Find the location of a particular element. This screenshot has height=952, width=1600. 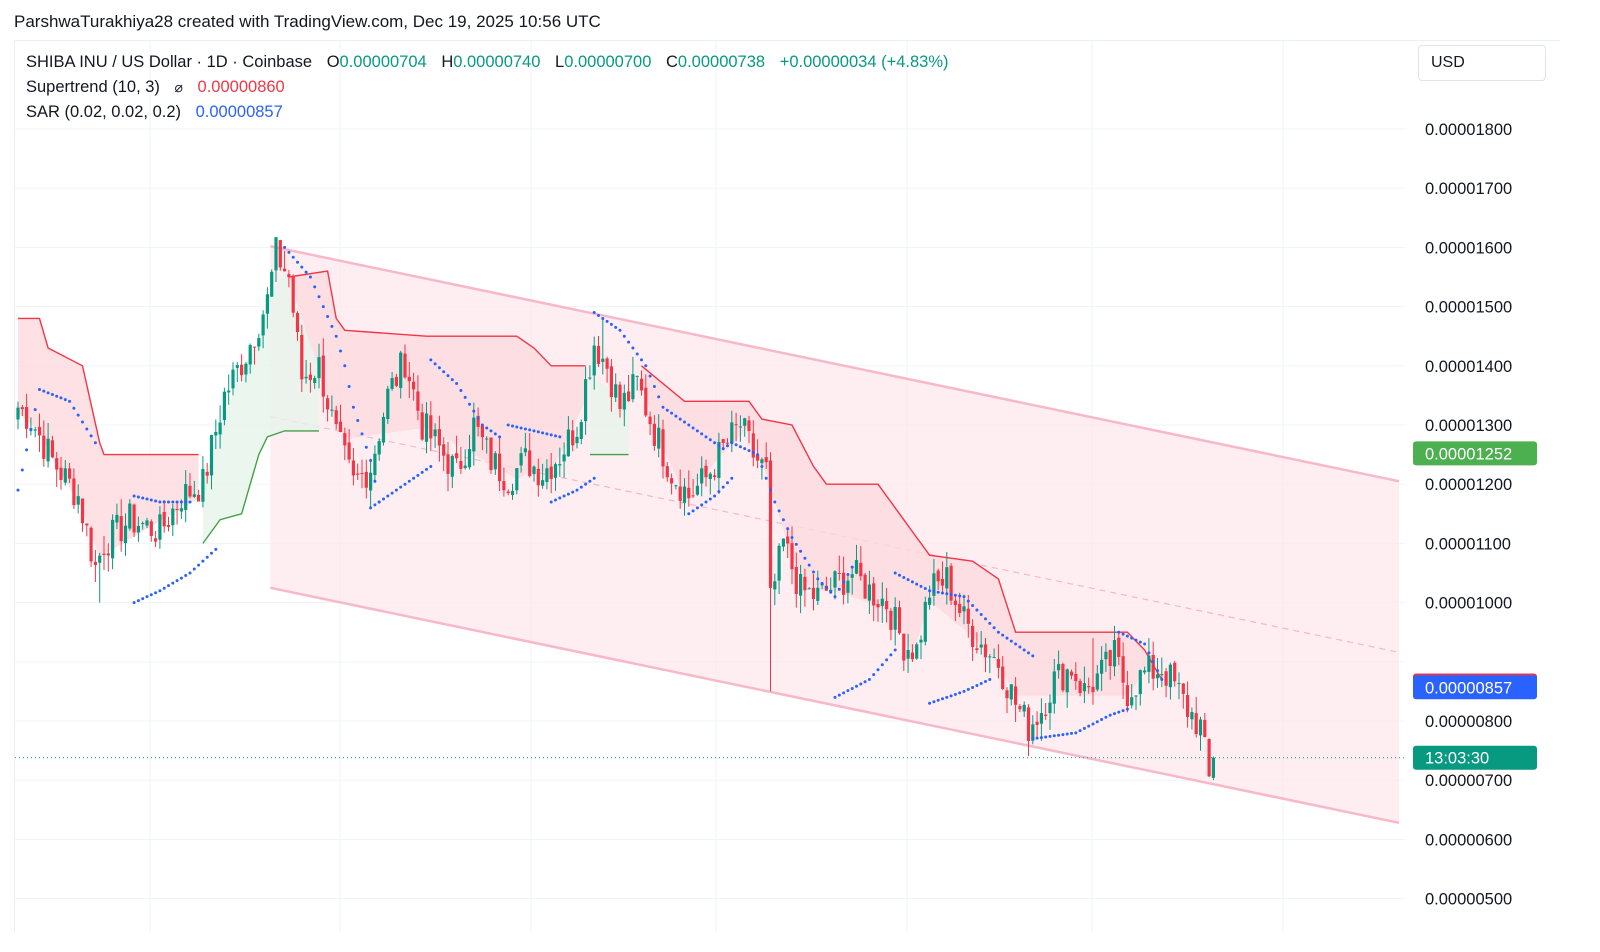

legend-sar-label: SAR (0.02, 0.02, 0.2) is located at coordinates (104, 112).